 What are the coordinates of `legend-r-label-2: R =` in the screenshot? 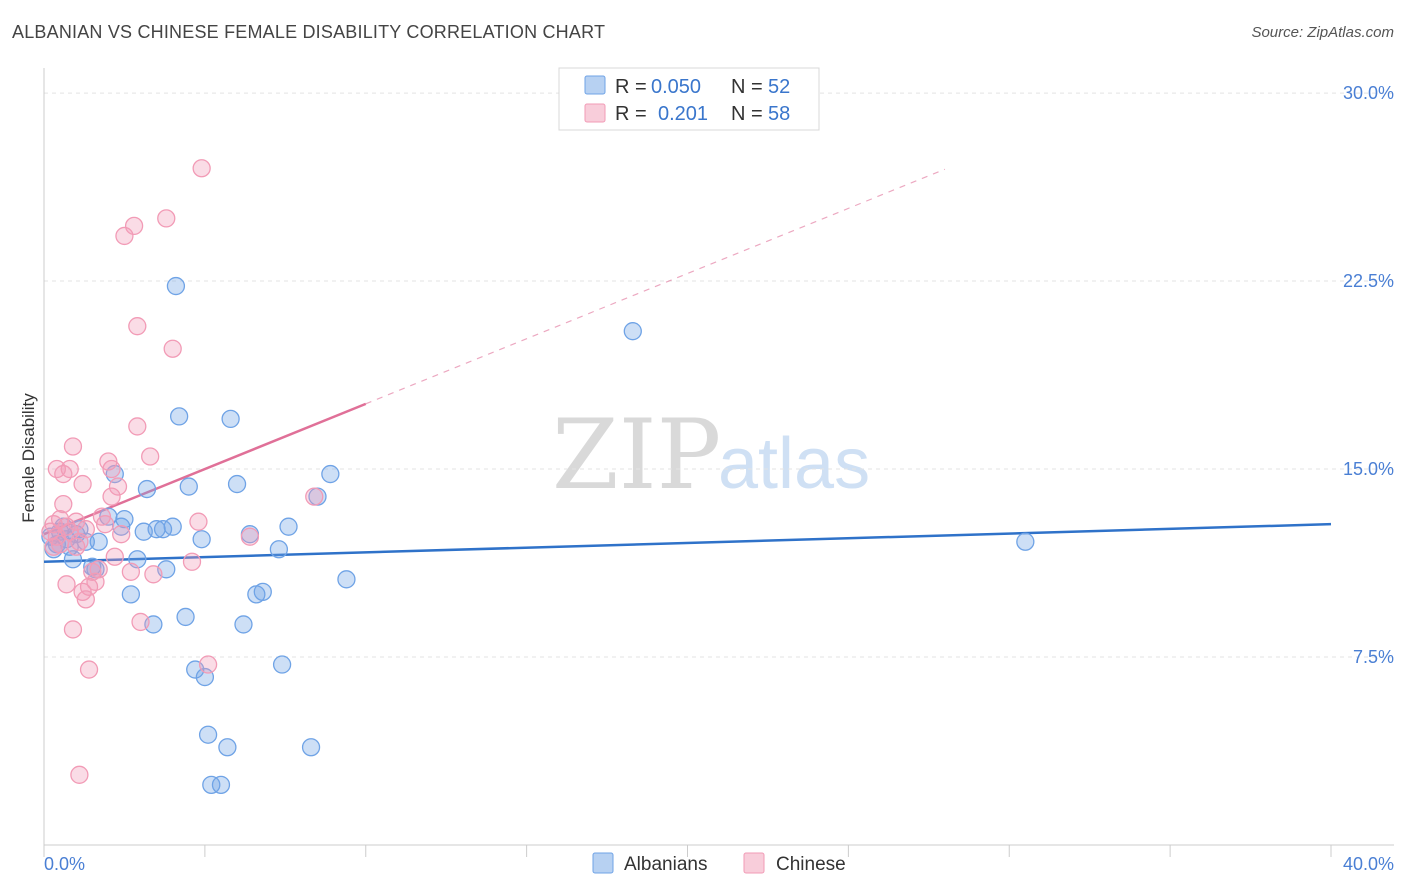 It's located at (631, 114).